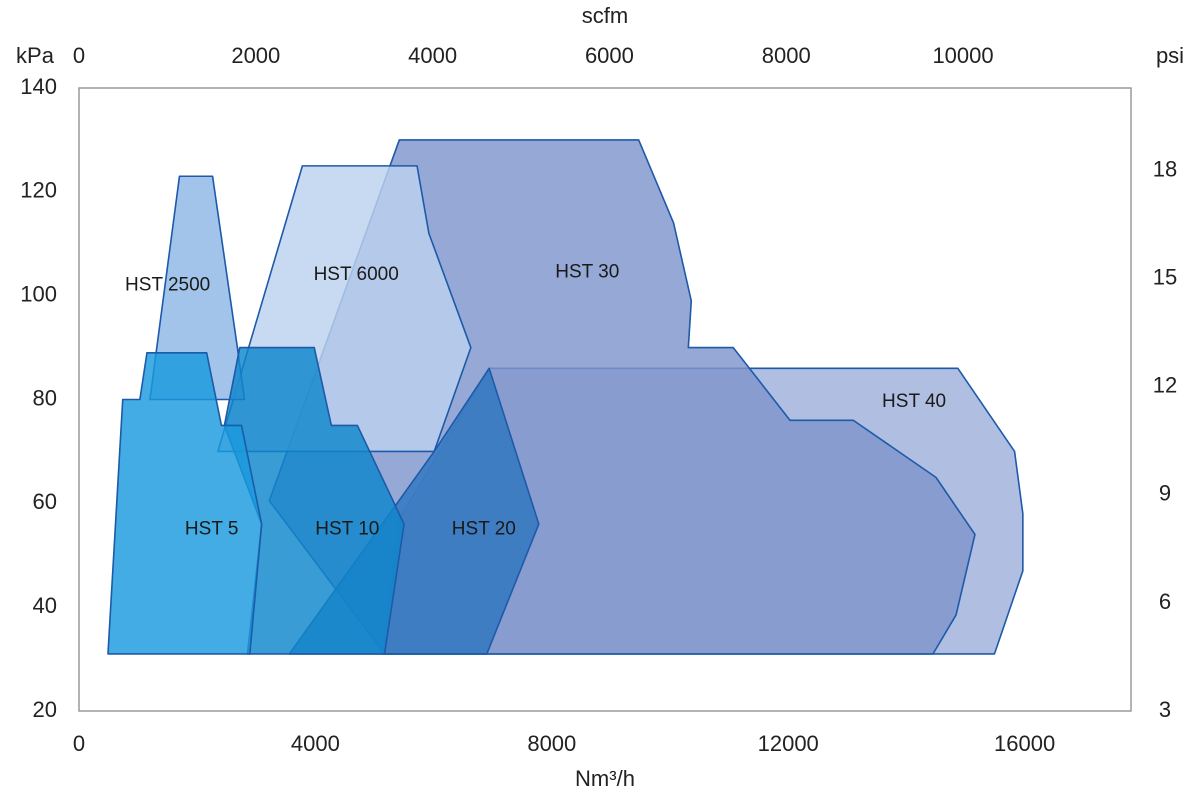 The image size is (1200, 800). What do you see at coordinates (914, 401) in the screenshot?
I see `series-label: HST 40` at bounding box center [914, 401].